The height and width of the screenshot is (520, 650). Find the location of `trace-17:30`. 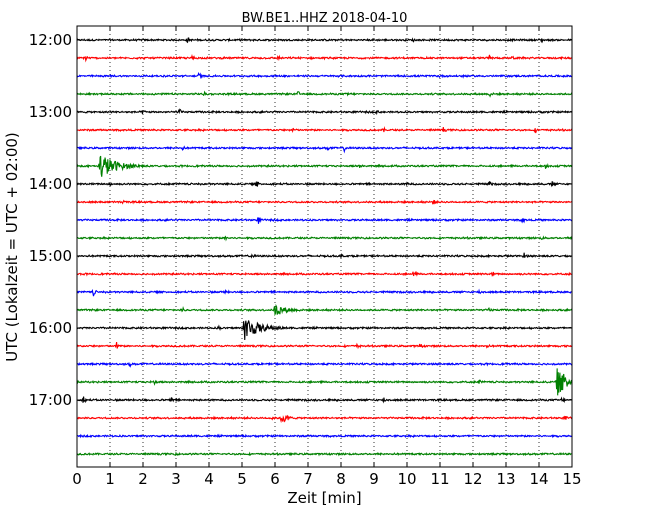

trace-17:30 is located at coordinates (324, 436).